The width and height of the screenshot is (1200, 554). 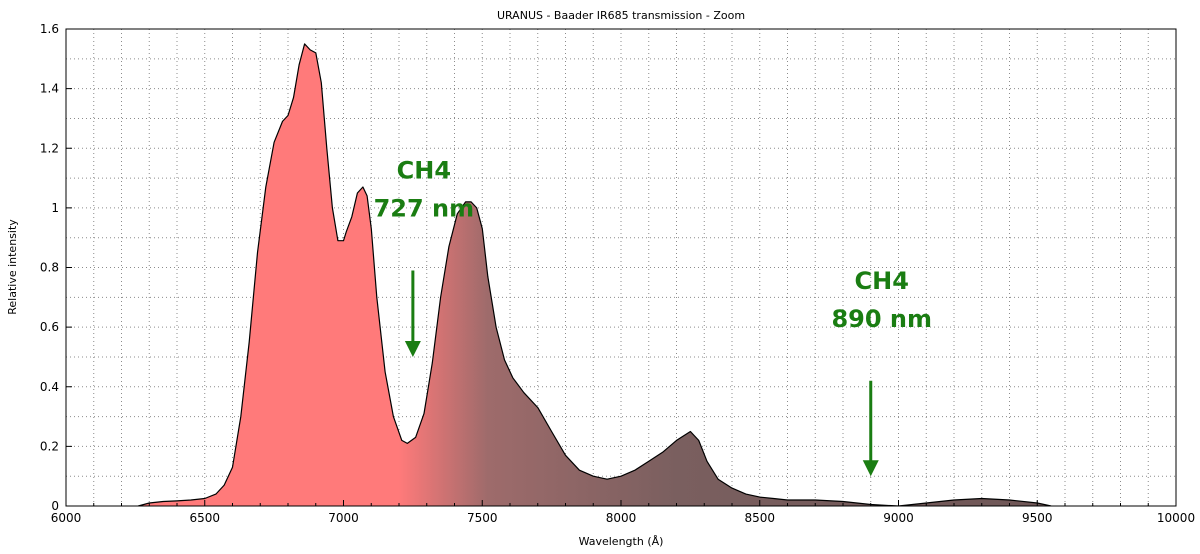 I want to click on x-tick-label: 6000, so click(x=66, y=518).